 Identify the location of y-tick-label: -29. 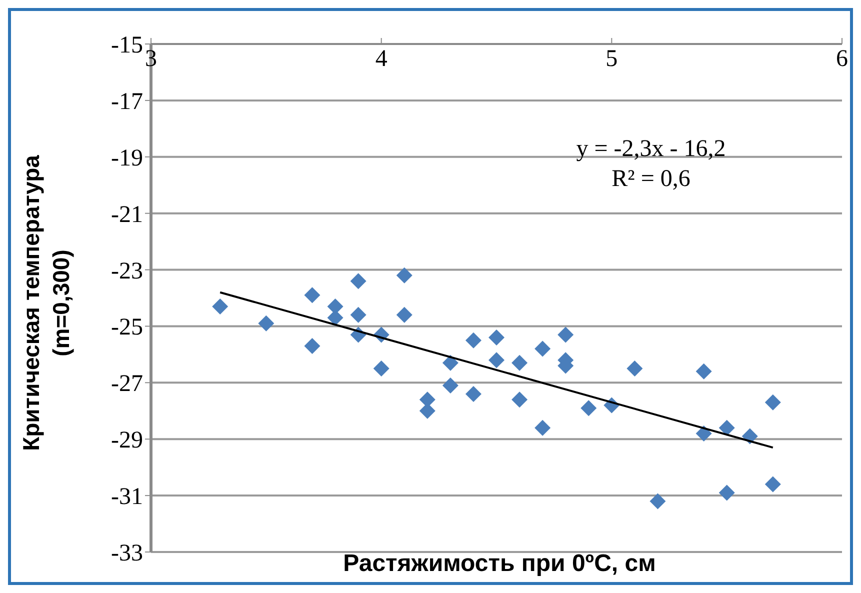
(127, 441).